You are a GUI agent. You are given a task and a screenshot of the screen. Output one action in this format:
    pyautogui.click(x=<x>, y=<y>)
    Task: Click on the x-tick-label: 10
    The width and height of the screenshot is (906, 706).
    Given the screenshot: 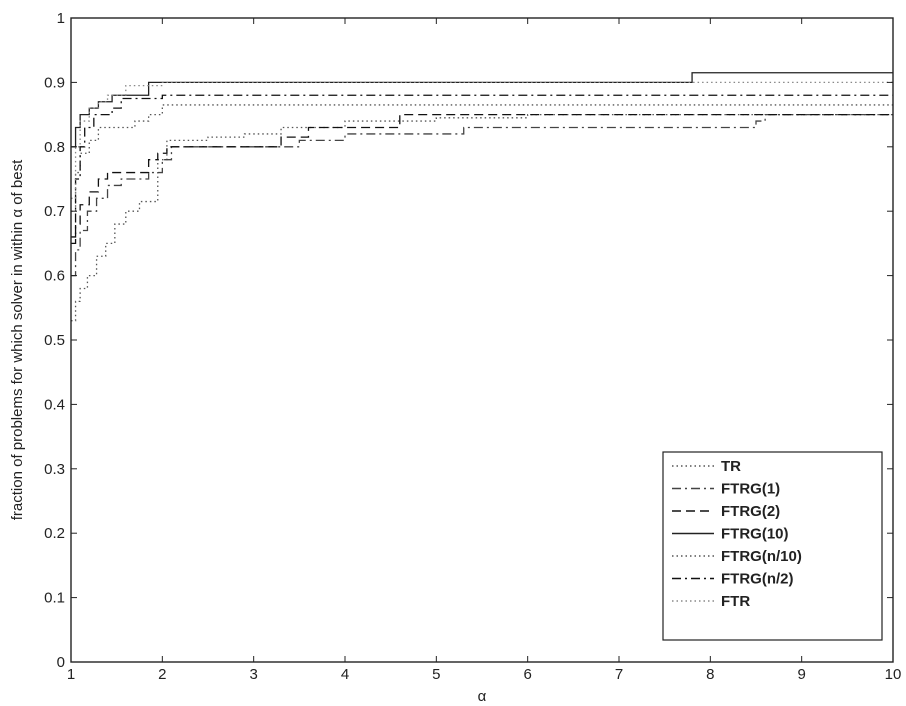 What is the action you would take?
    pyautogui.click(x=893, y=674)
    